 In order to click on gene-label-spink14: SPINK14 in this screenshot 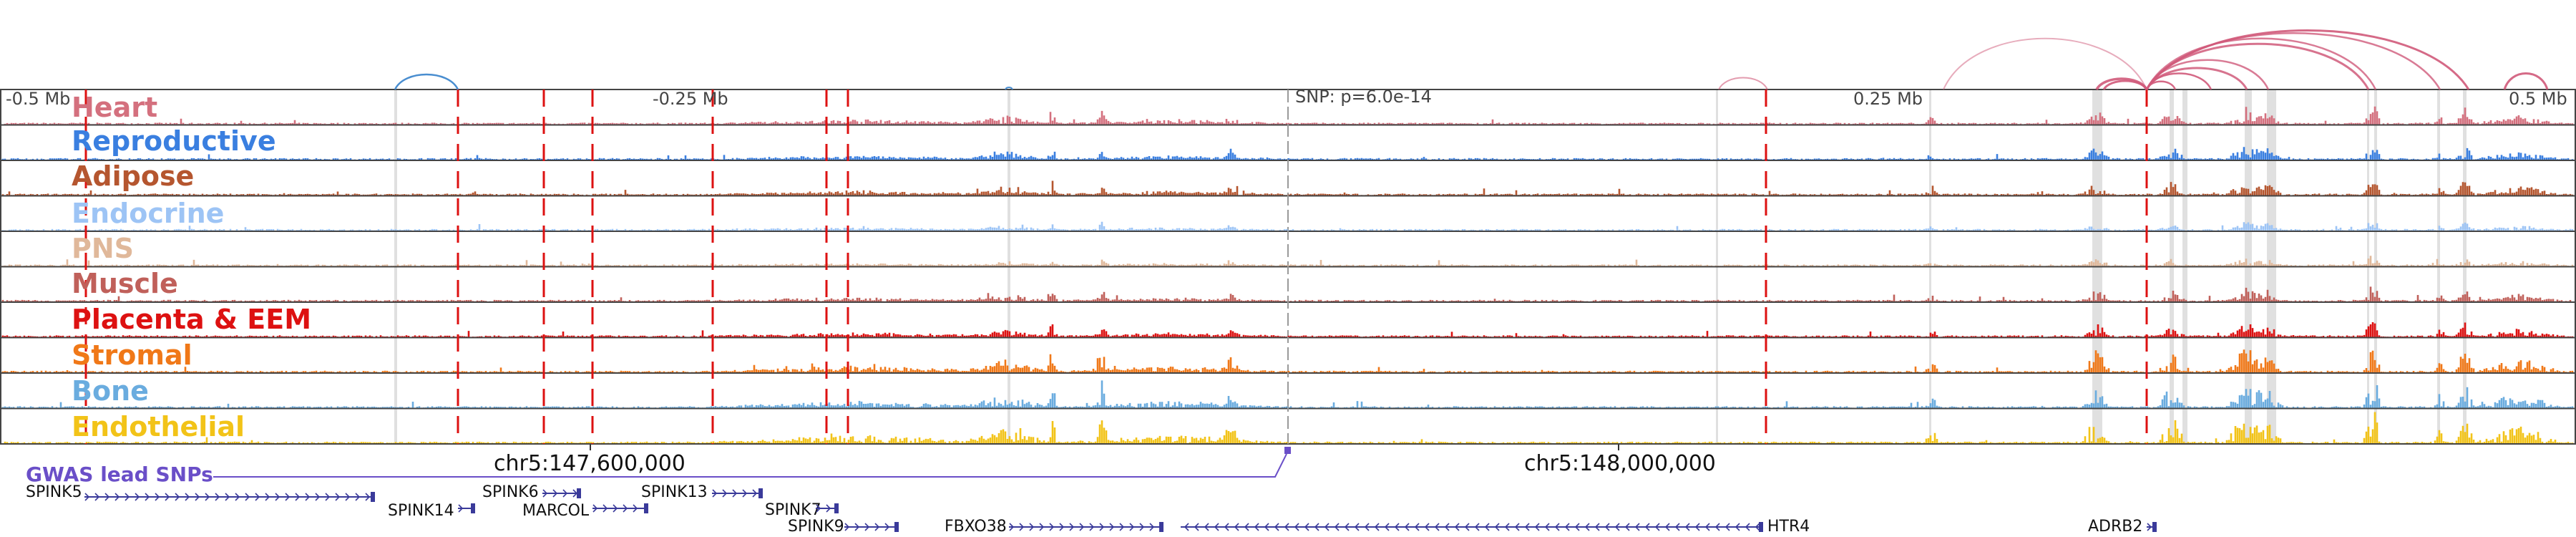, I will do `click(421, 511)`.